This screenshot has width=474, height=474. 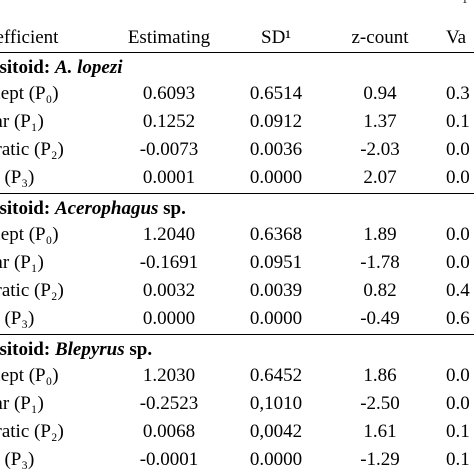 What do you see at coordinates (169, 290) in the screenshot?
I see `row-estimate: 0.0032` at bounding box center [169, 290].